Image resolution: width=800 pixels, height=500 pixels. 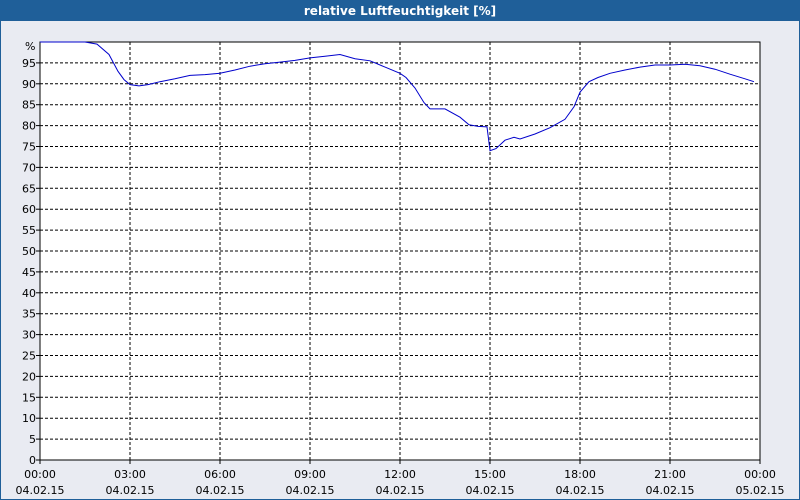 I want to click on x-tick-time-label: 06:00, so click(x=220, y=474).